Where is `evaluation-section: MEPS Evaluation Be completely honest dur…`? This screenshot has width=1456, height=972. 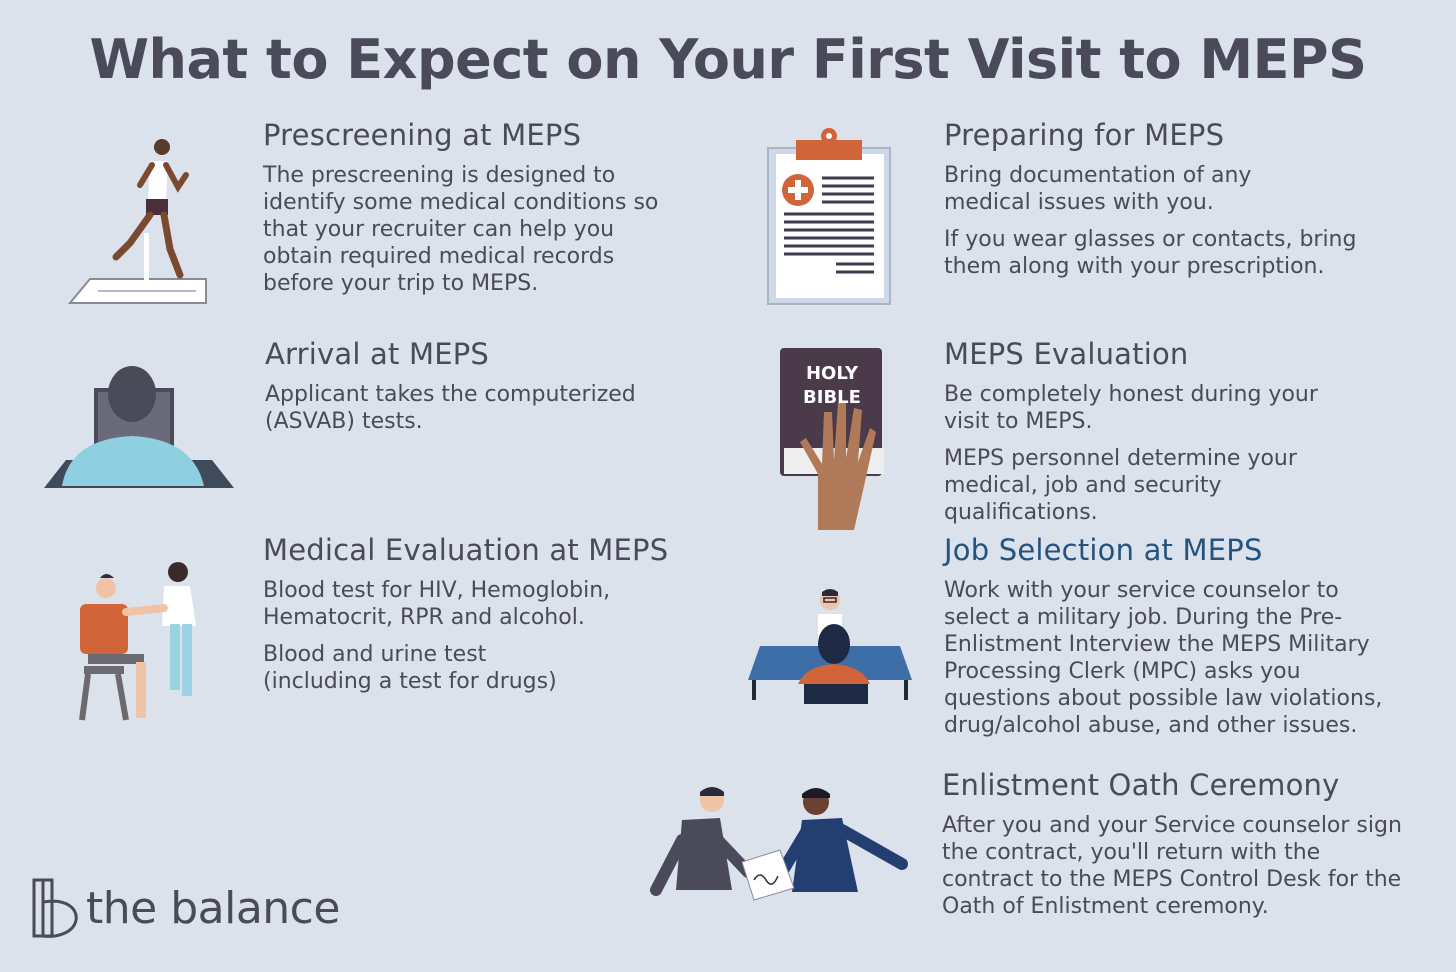
evaluation-section: MEPS Evaluation Be completely honest dur… is located at coordinates (1159, 436).